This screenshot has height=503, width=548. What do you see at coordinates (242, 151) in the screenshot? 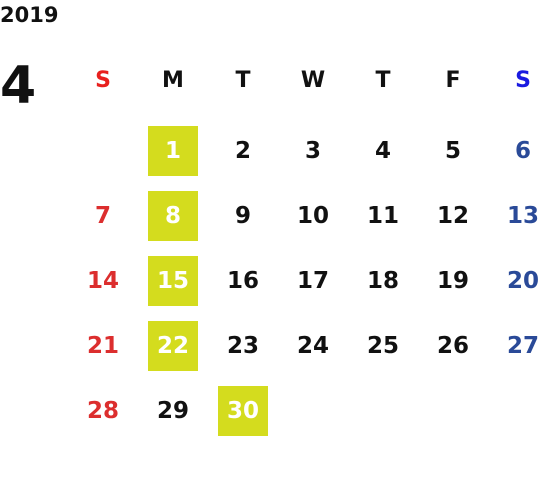
I see `day-cell: 2` at bounding box center [242, 151].